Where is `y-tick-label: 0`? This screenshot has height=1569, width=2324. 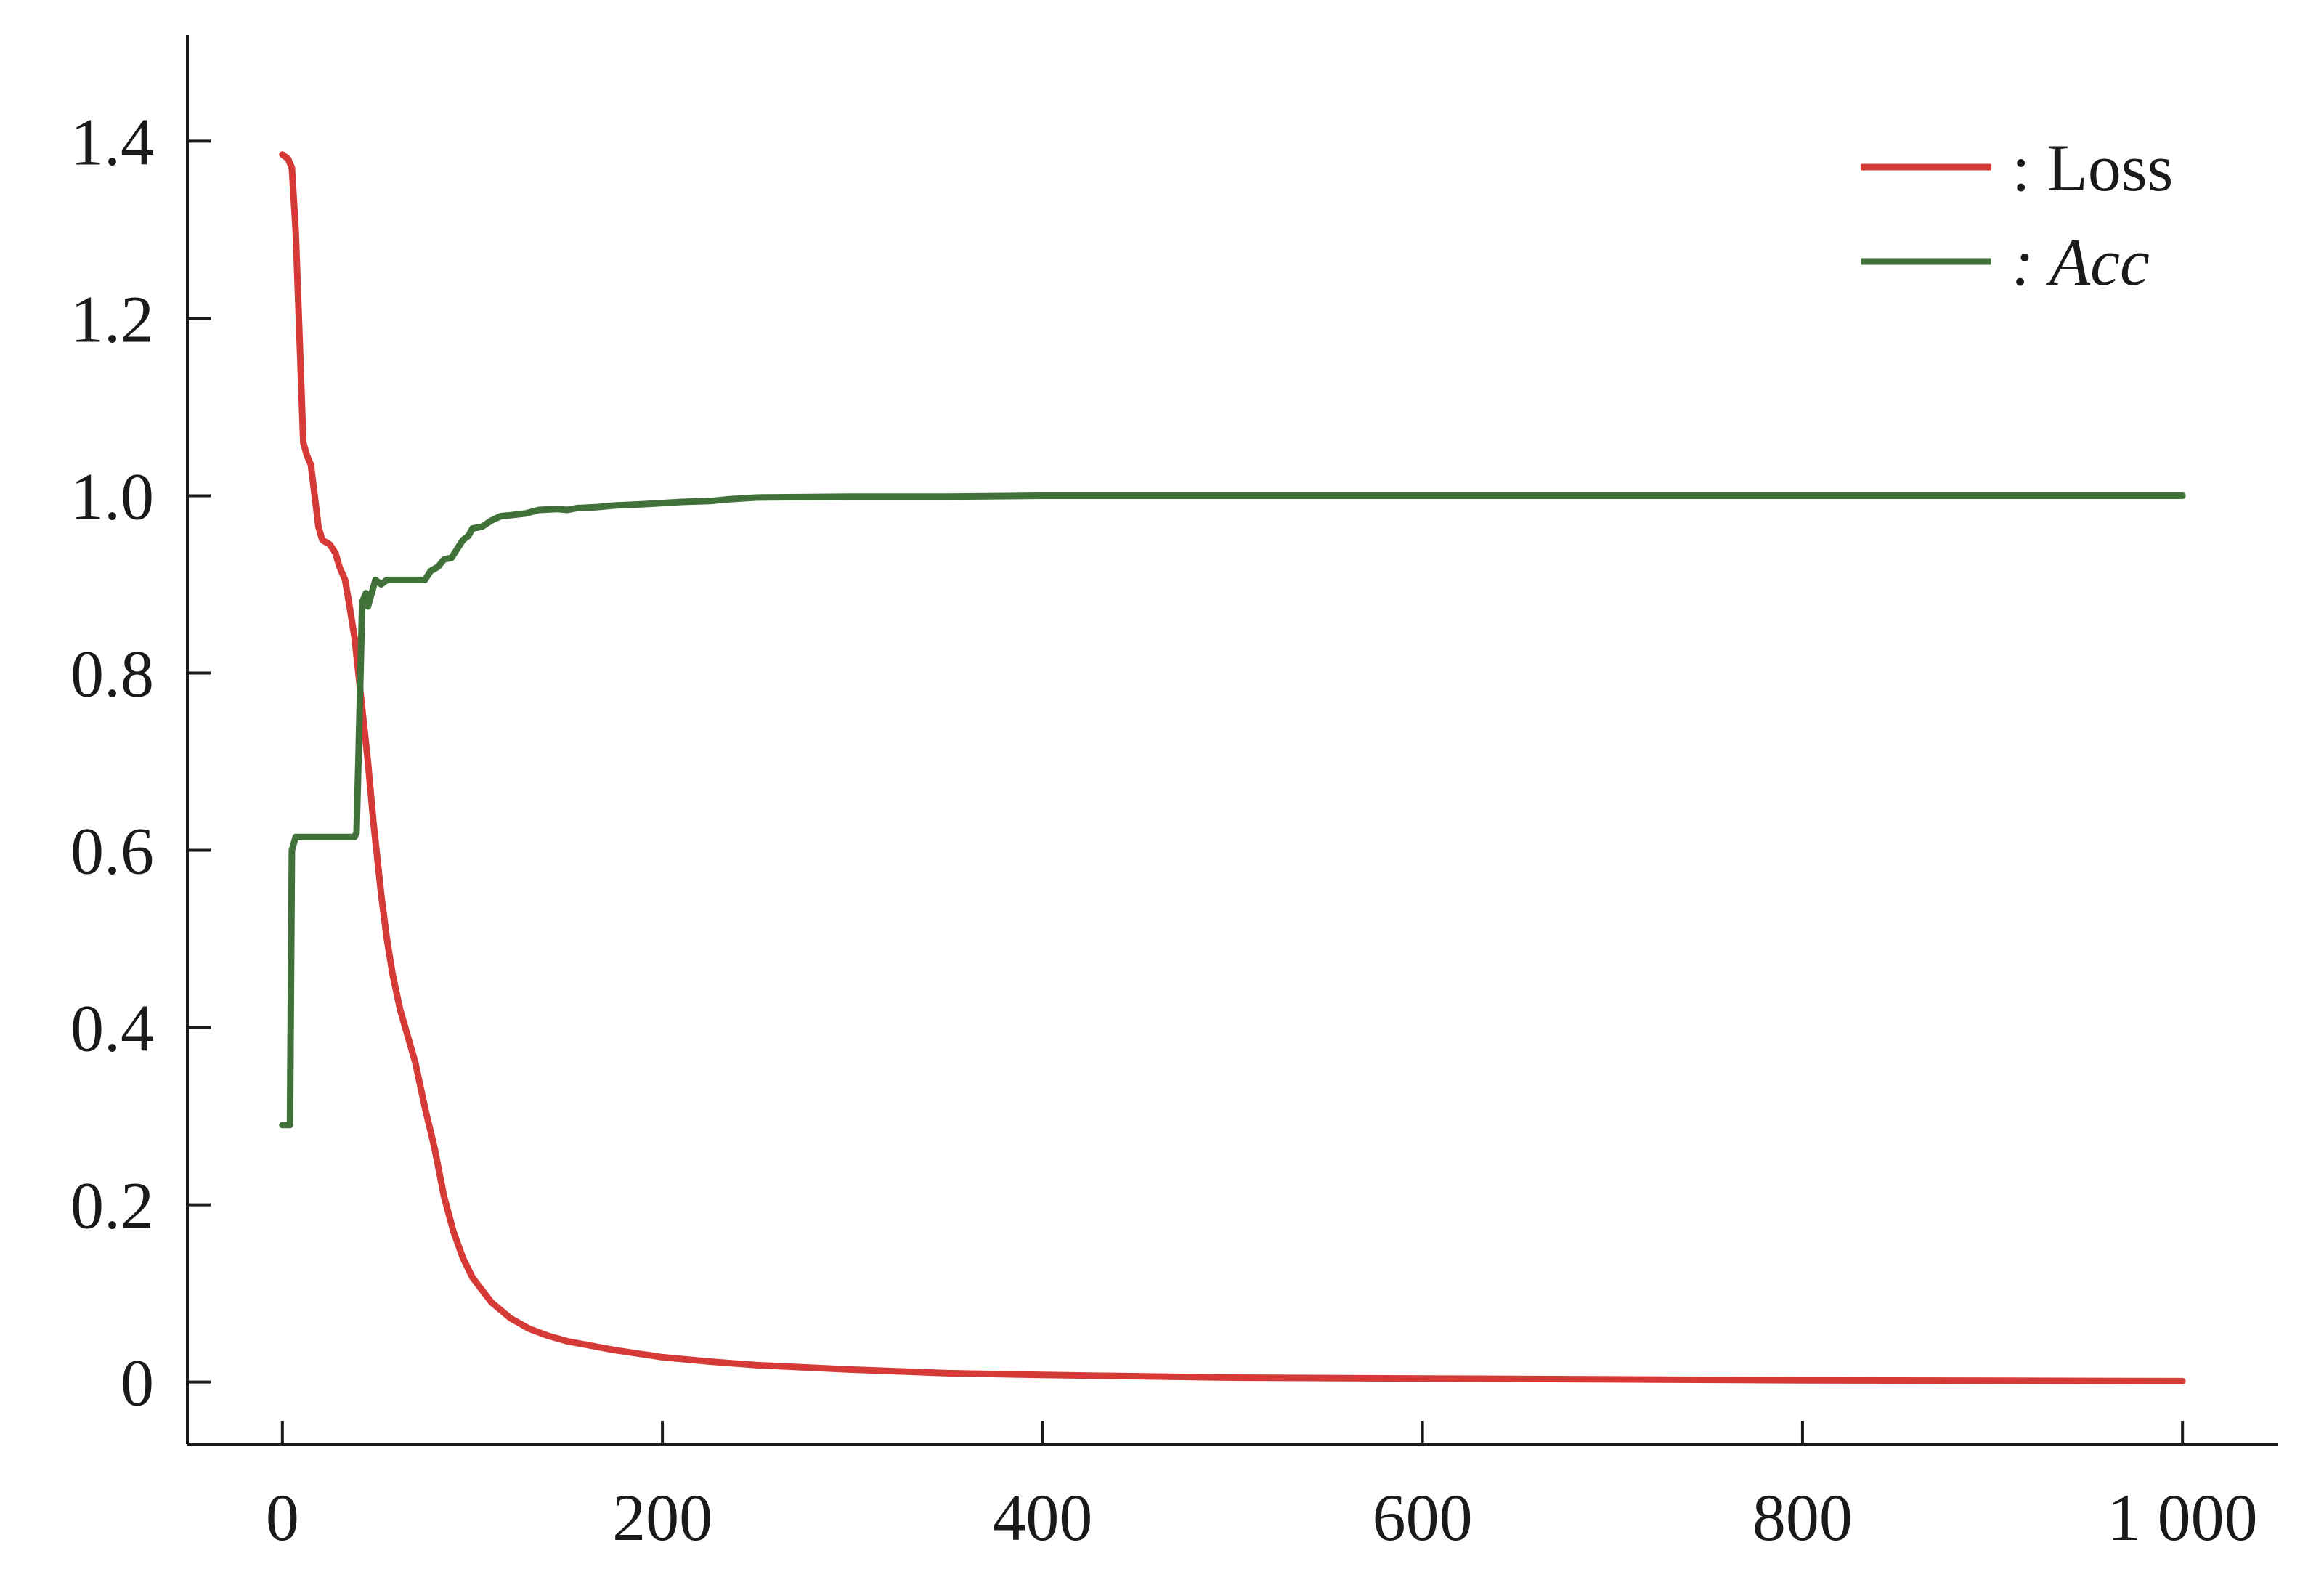 y-tick-label: 0 is located at coordinates (137, 1383).